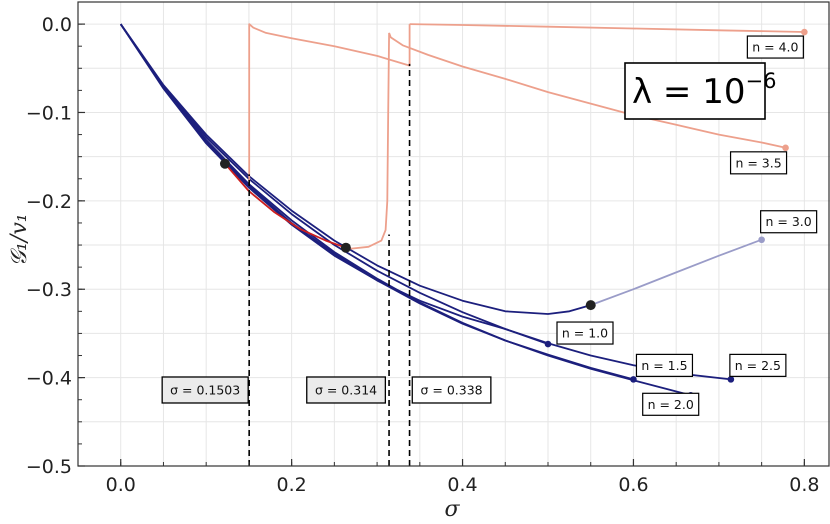 The image size is (830, 524). I want to click on curve-label-30-box, so click(789, 222).